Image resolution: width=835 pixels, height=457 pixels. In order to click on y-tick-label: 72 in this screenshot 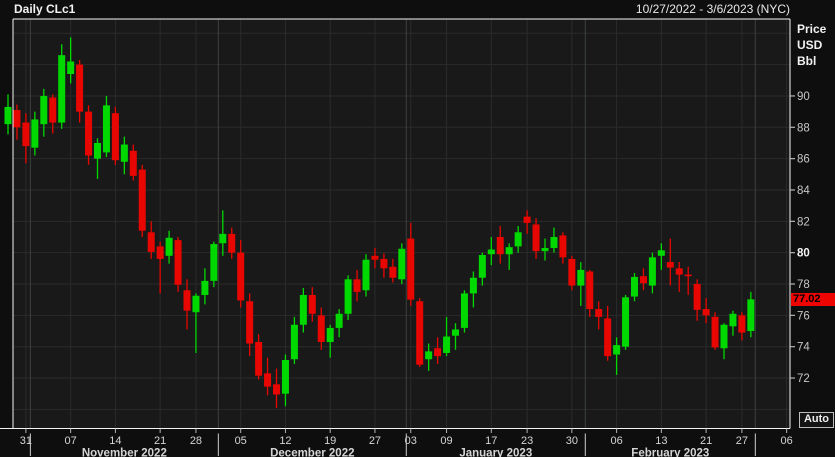, I will do `click(803, 379)`.